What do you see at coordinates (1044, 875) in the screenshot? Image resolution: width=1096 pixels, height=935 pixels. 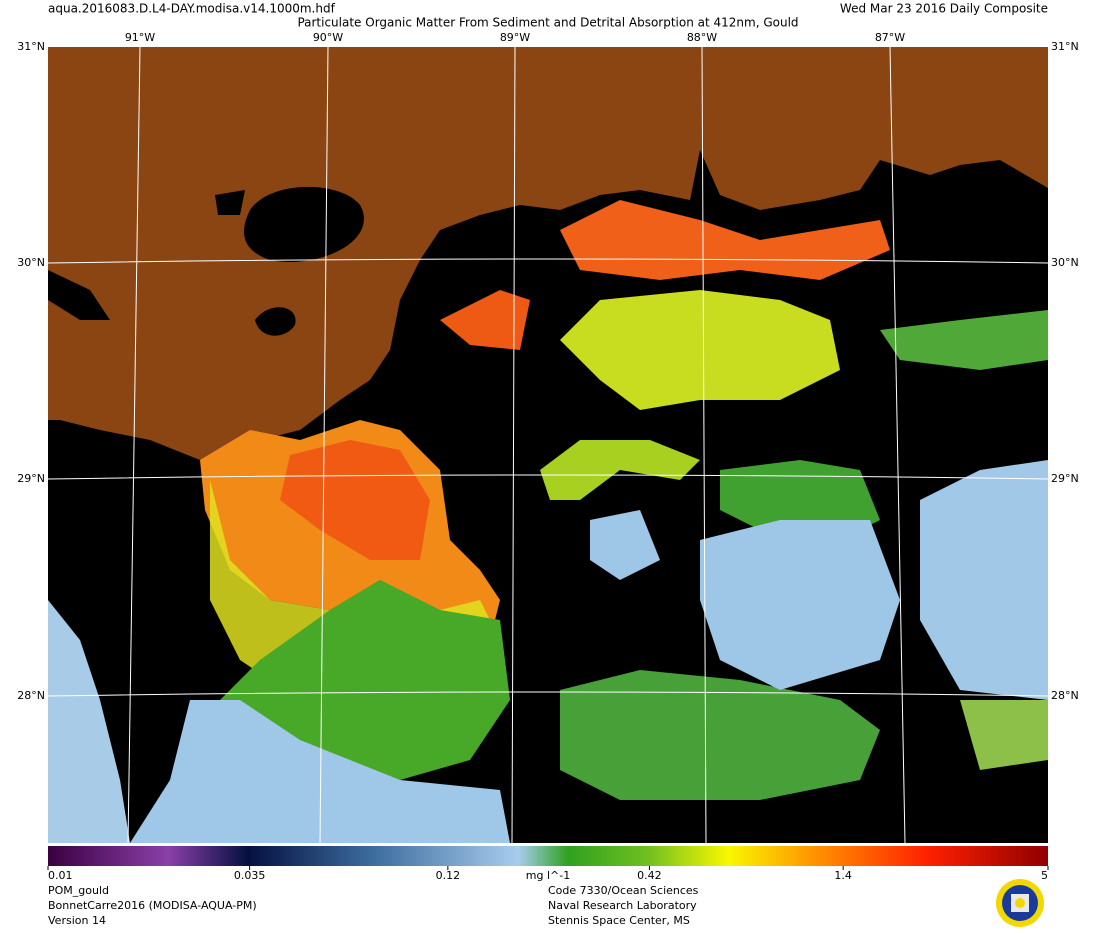 I see `colorbar-tick-label: 5` at bounding box center [1044, 875].